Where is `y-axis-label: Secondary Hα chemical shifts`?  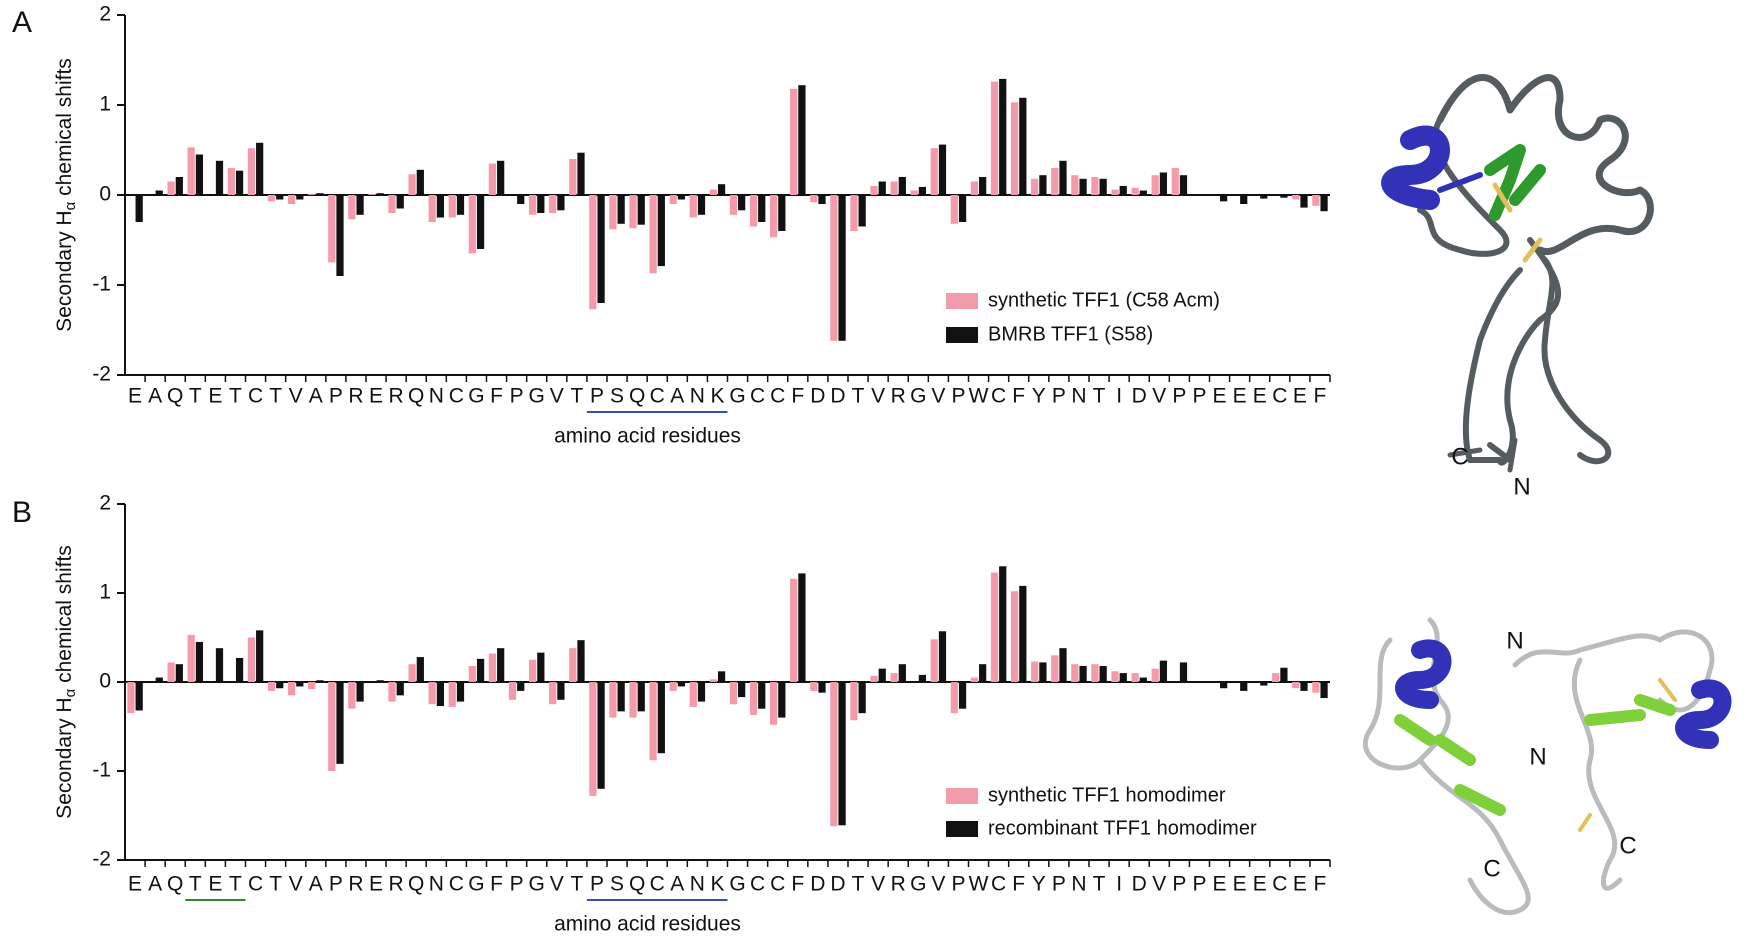 y-axis-label: Secondary Hα chemical shifts is located at coordinates (66, 682).